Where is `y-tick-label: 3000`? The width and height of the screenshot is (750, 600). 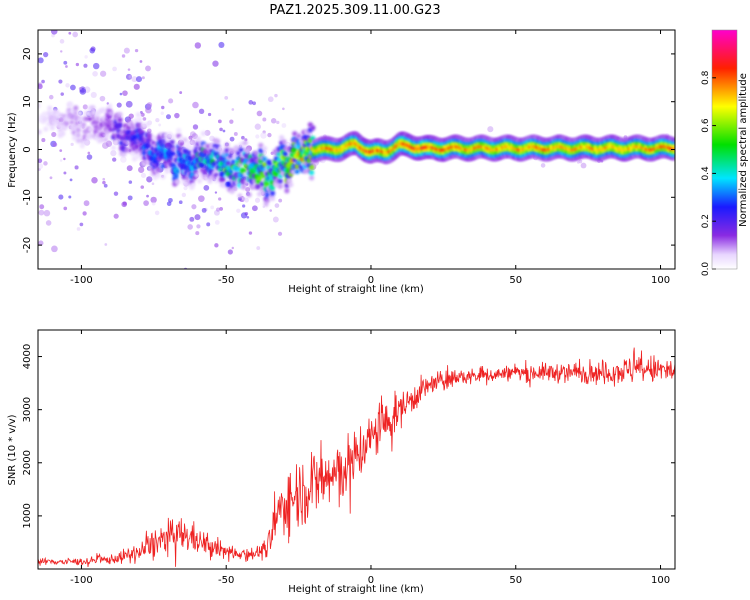
y-tick-label: 3000 is located at coordinates (27, 409).